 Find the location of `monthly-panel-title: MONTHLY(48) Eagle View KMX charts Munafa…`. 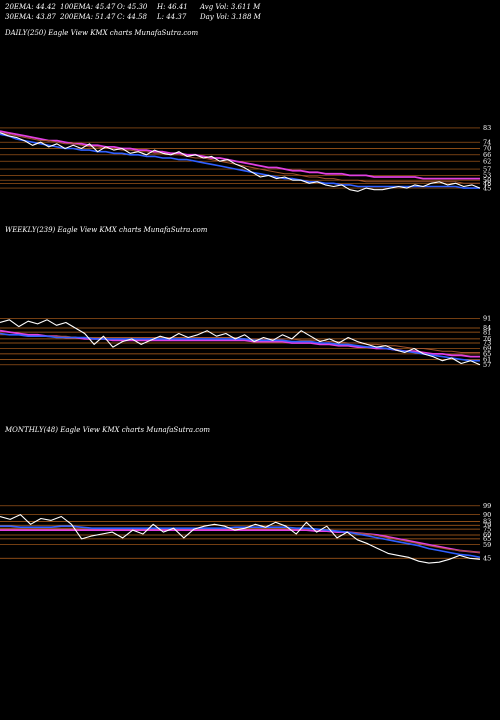

monthly-panel-title: MONTHLY(48) Eagle View KMX charts Munafa… is located at coordinates (108, 430).